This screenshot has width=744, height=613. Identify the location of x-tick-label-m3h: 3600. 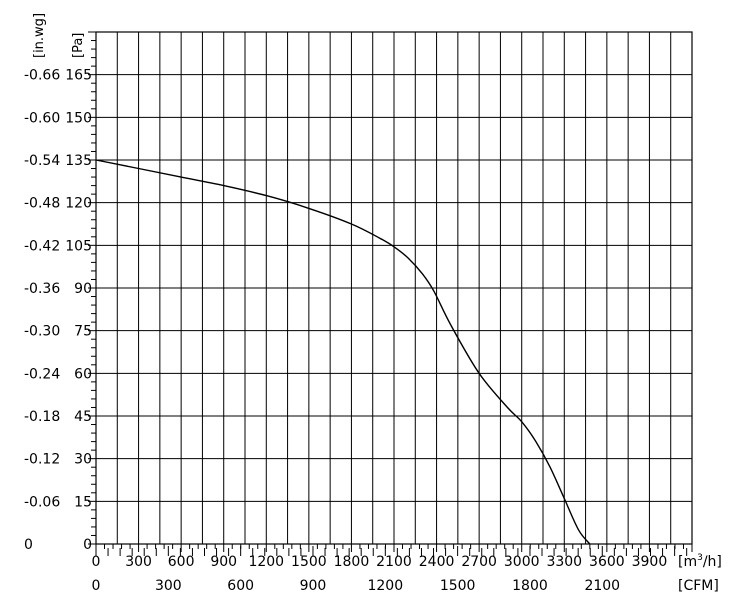
(607, 562).